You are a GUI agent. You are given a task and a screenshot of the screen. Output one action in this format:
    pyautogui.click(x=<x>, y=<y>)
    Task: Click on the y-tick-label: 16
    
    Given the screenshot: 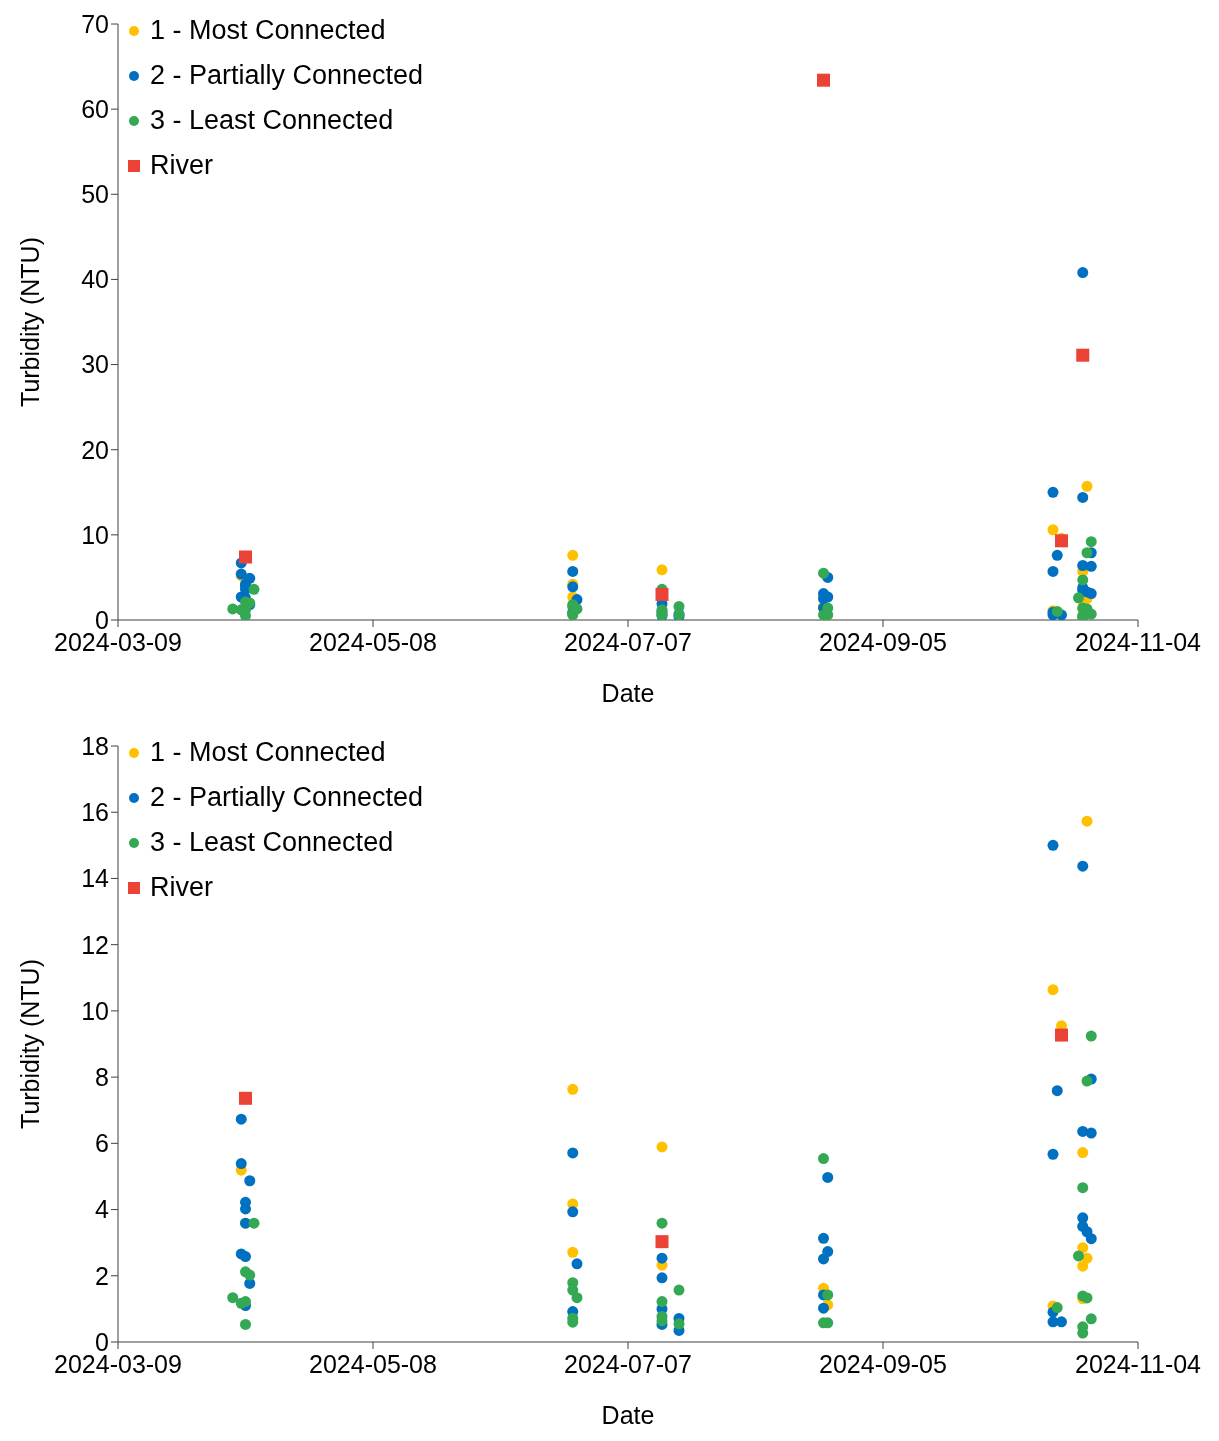 What is the action you would take?
    pyautogui.click(x=95, y=812)
    